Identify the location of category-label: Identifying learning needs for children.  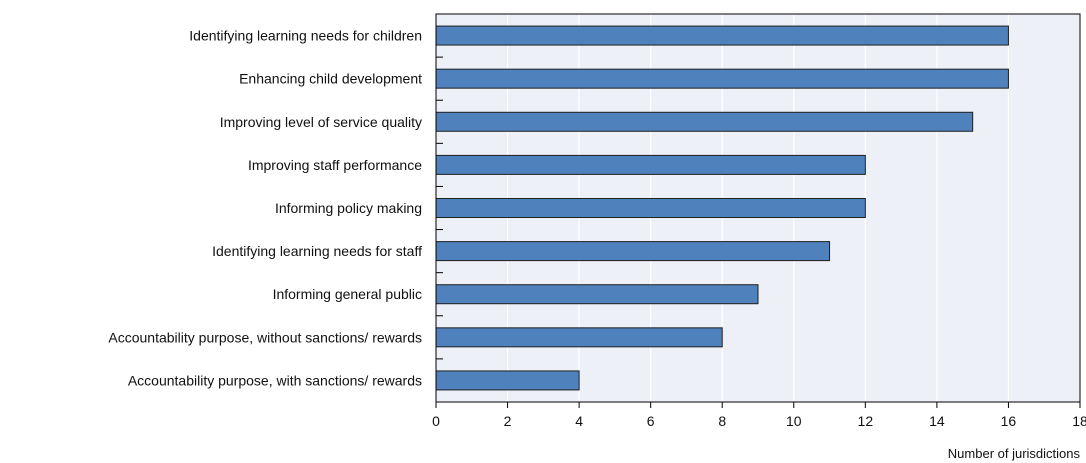
(305, 36).